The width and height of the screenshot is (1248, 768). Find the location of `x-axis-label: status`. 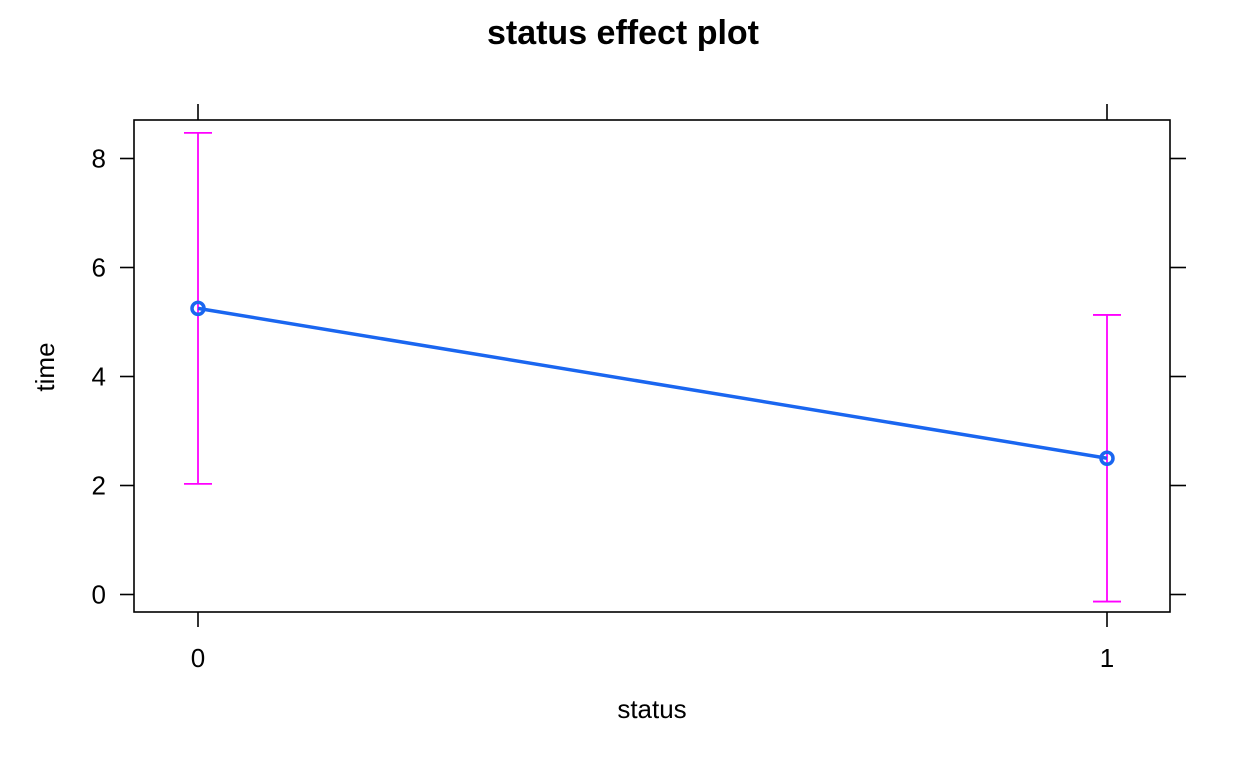

x-axis-label: status is located at coordinates (651, 709).